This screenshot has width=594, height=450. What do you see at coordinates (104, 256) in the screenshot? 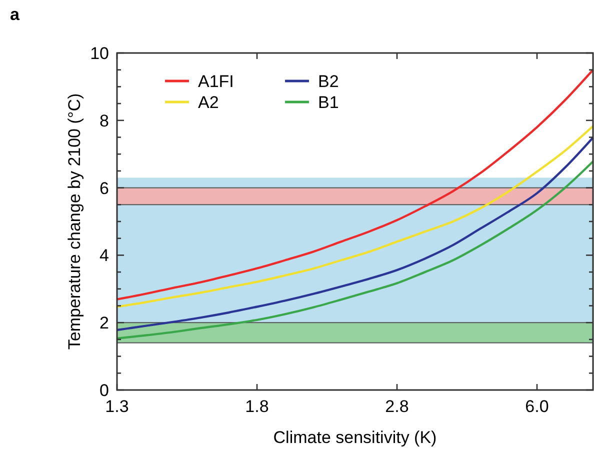
I see `y-tick-label: 4` at bounding box center [104, 256].